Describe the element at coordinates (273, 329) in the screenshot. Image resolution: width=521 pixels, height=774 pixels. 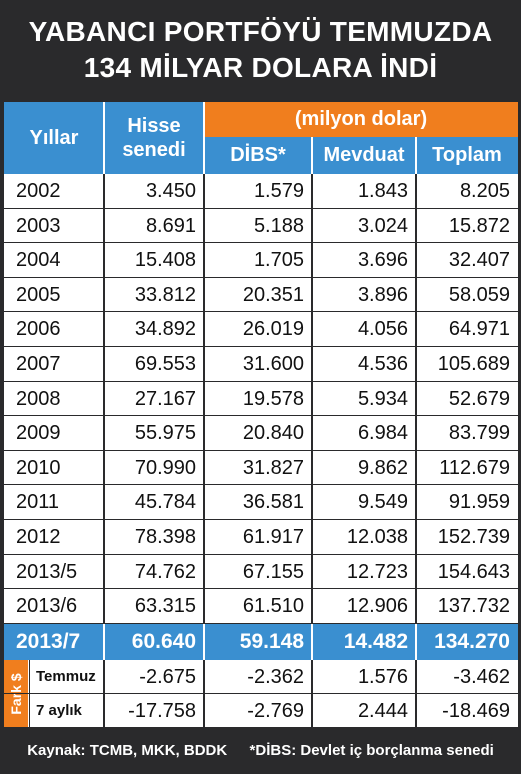
I see `value-cell: 26.019` at that location.